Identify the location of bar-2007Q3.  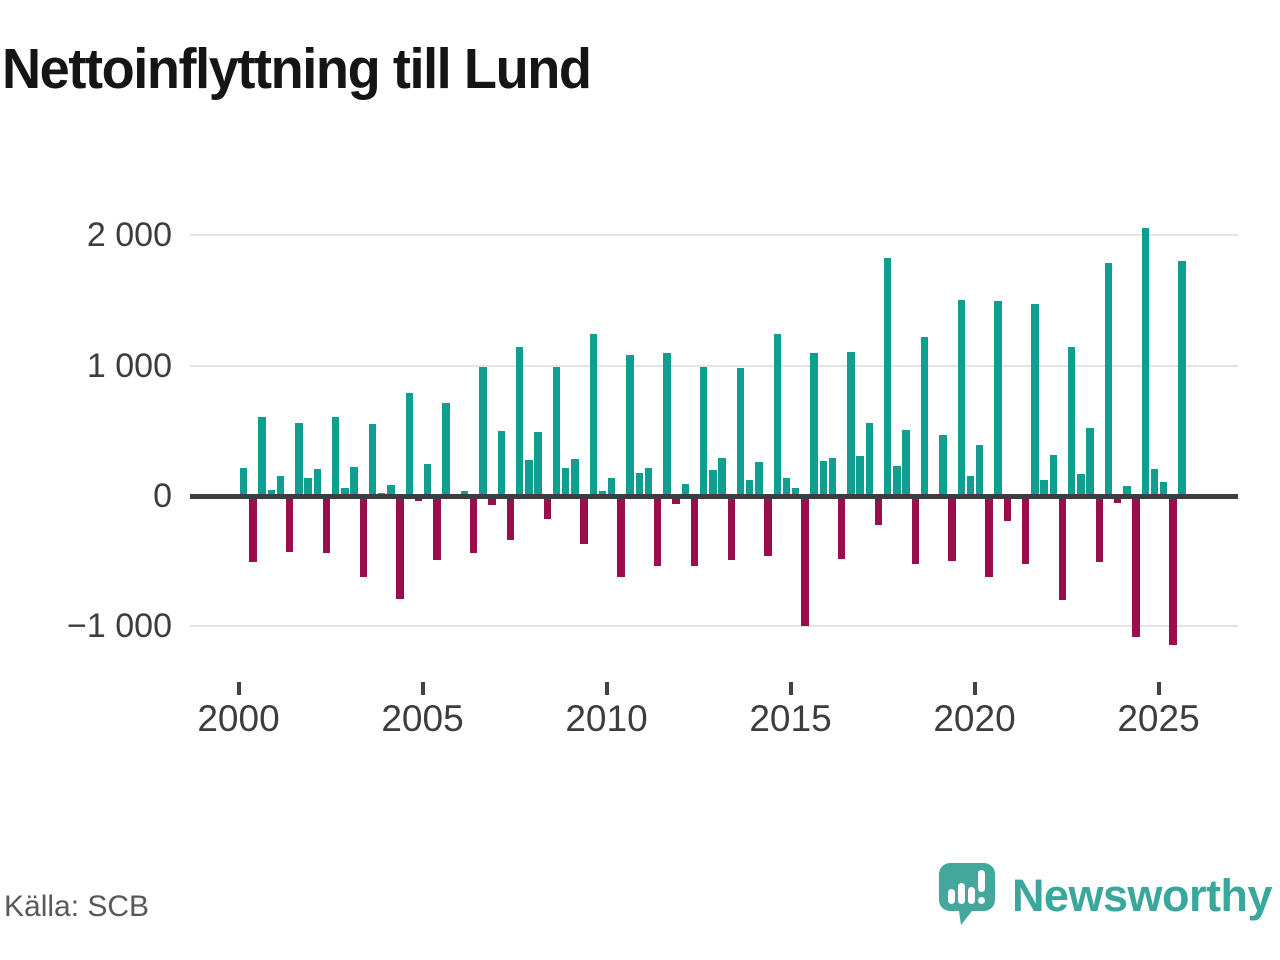
(520, 421).